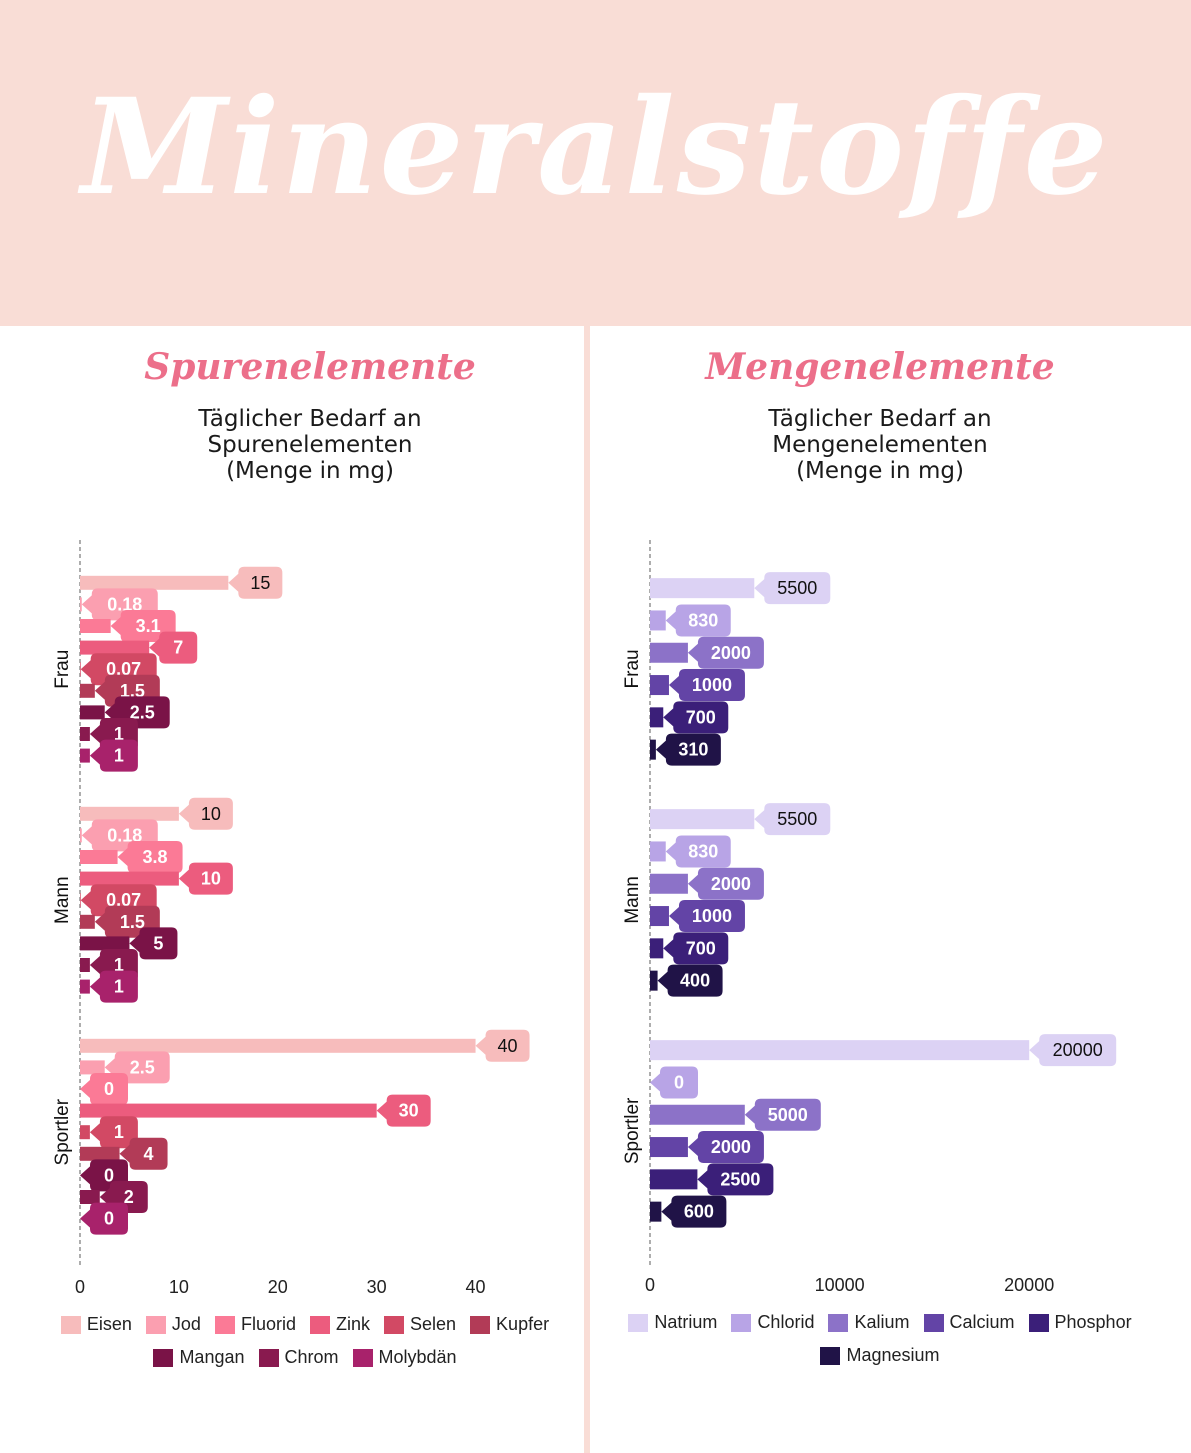  Describe the element at coordinates (155, 857) in the screenshot. I see `data-label: 3.8` at that location.